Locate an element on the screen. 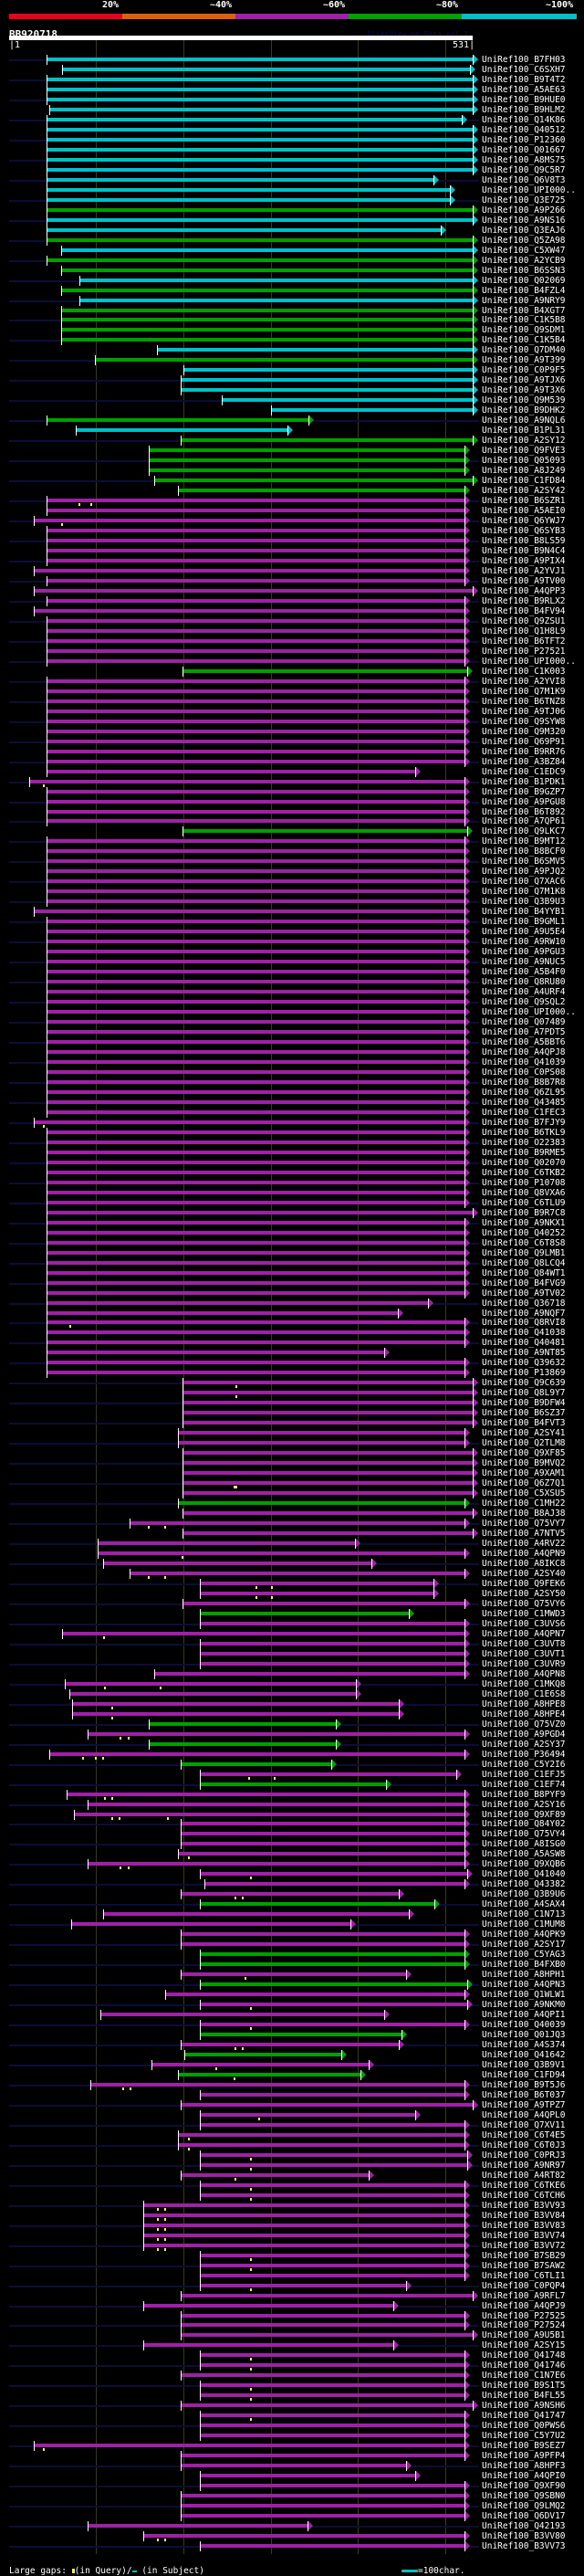 This screenshot has width=584, height=2576. hit-row: UniRef100_Q9C639 is located at coordinates (292, 1383).